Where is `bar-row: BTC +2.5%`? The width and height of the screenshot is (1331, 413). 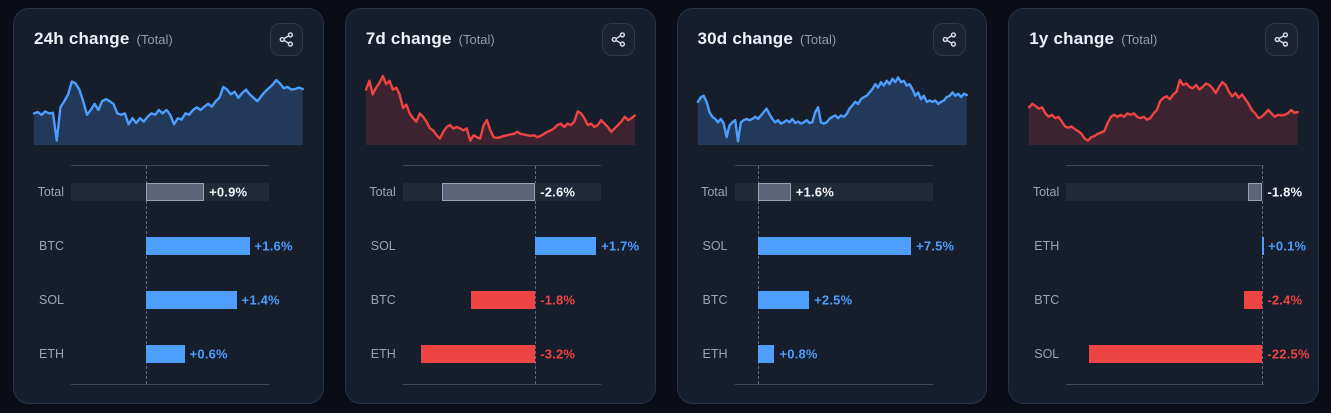 bar-row: BTC +2.5% is located at coordinates (832, 300).